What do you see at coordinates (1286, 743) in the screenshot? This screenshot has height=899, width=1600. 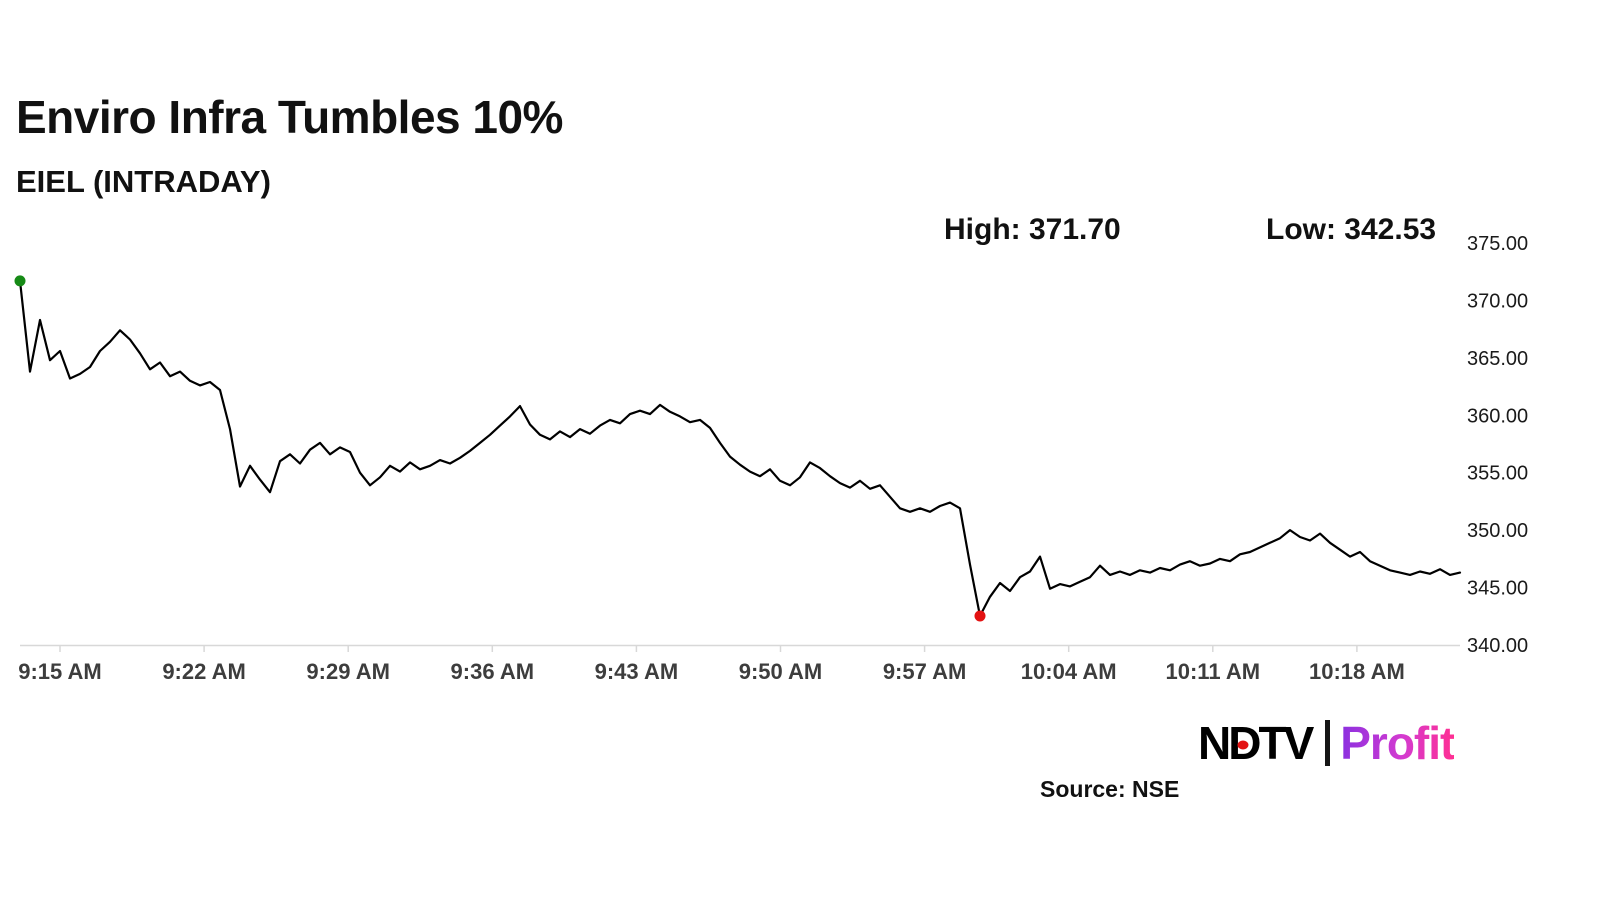 I see `ndtv-letters-tv: TV` at bounding box center [1286, 743].